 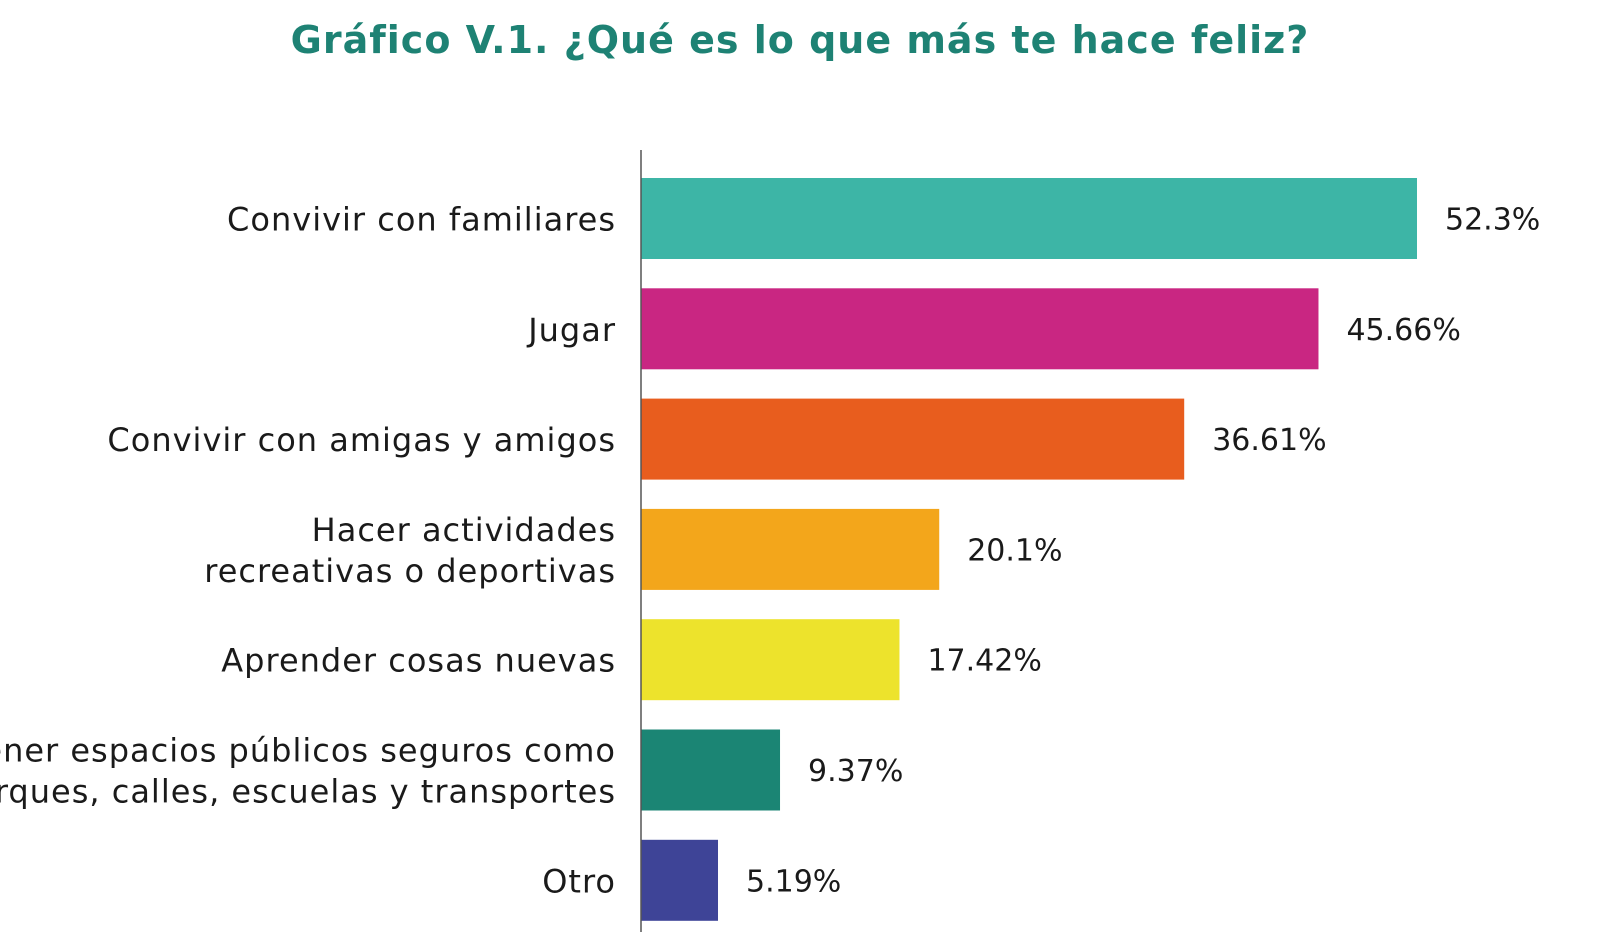 I want to click on value-label-3: 36.61%, so click(x=1269, y=440).